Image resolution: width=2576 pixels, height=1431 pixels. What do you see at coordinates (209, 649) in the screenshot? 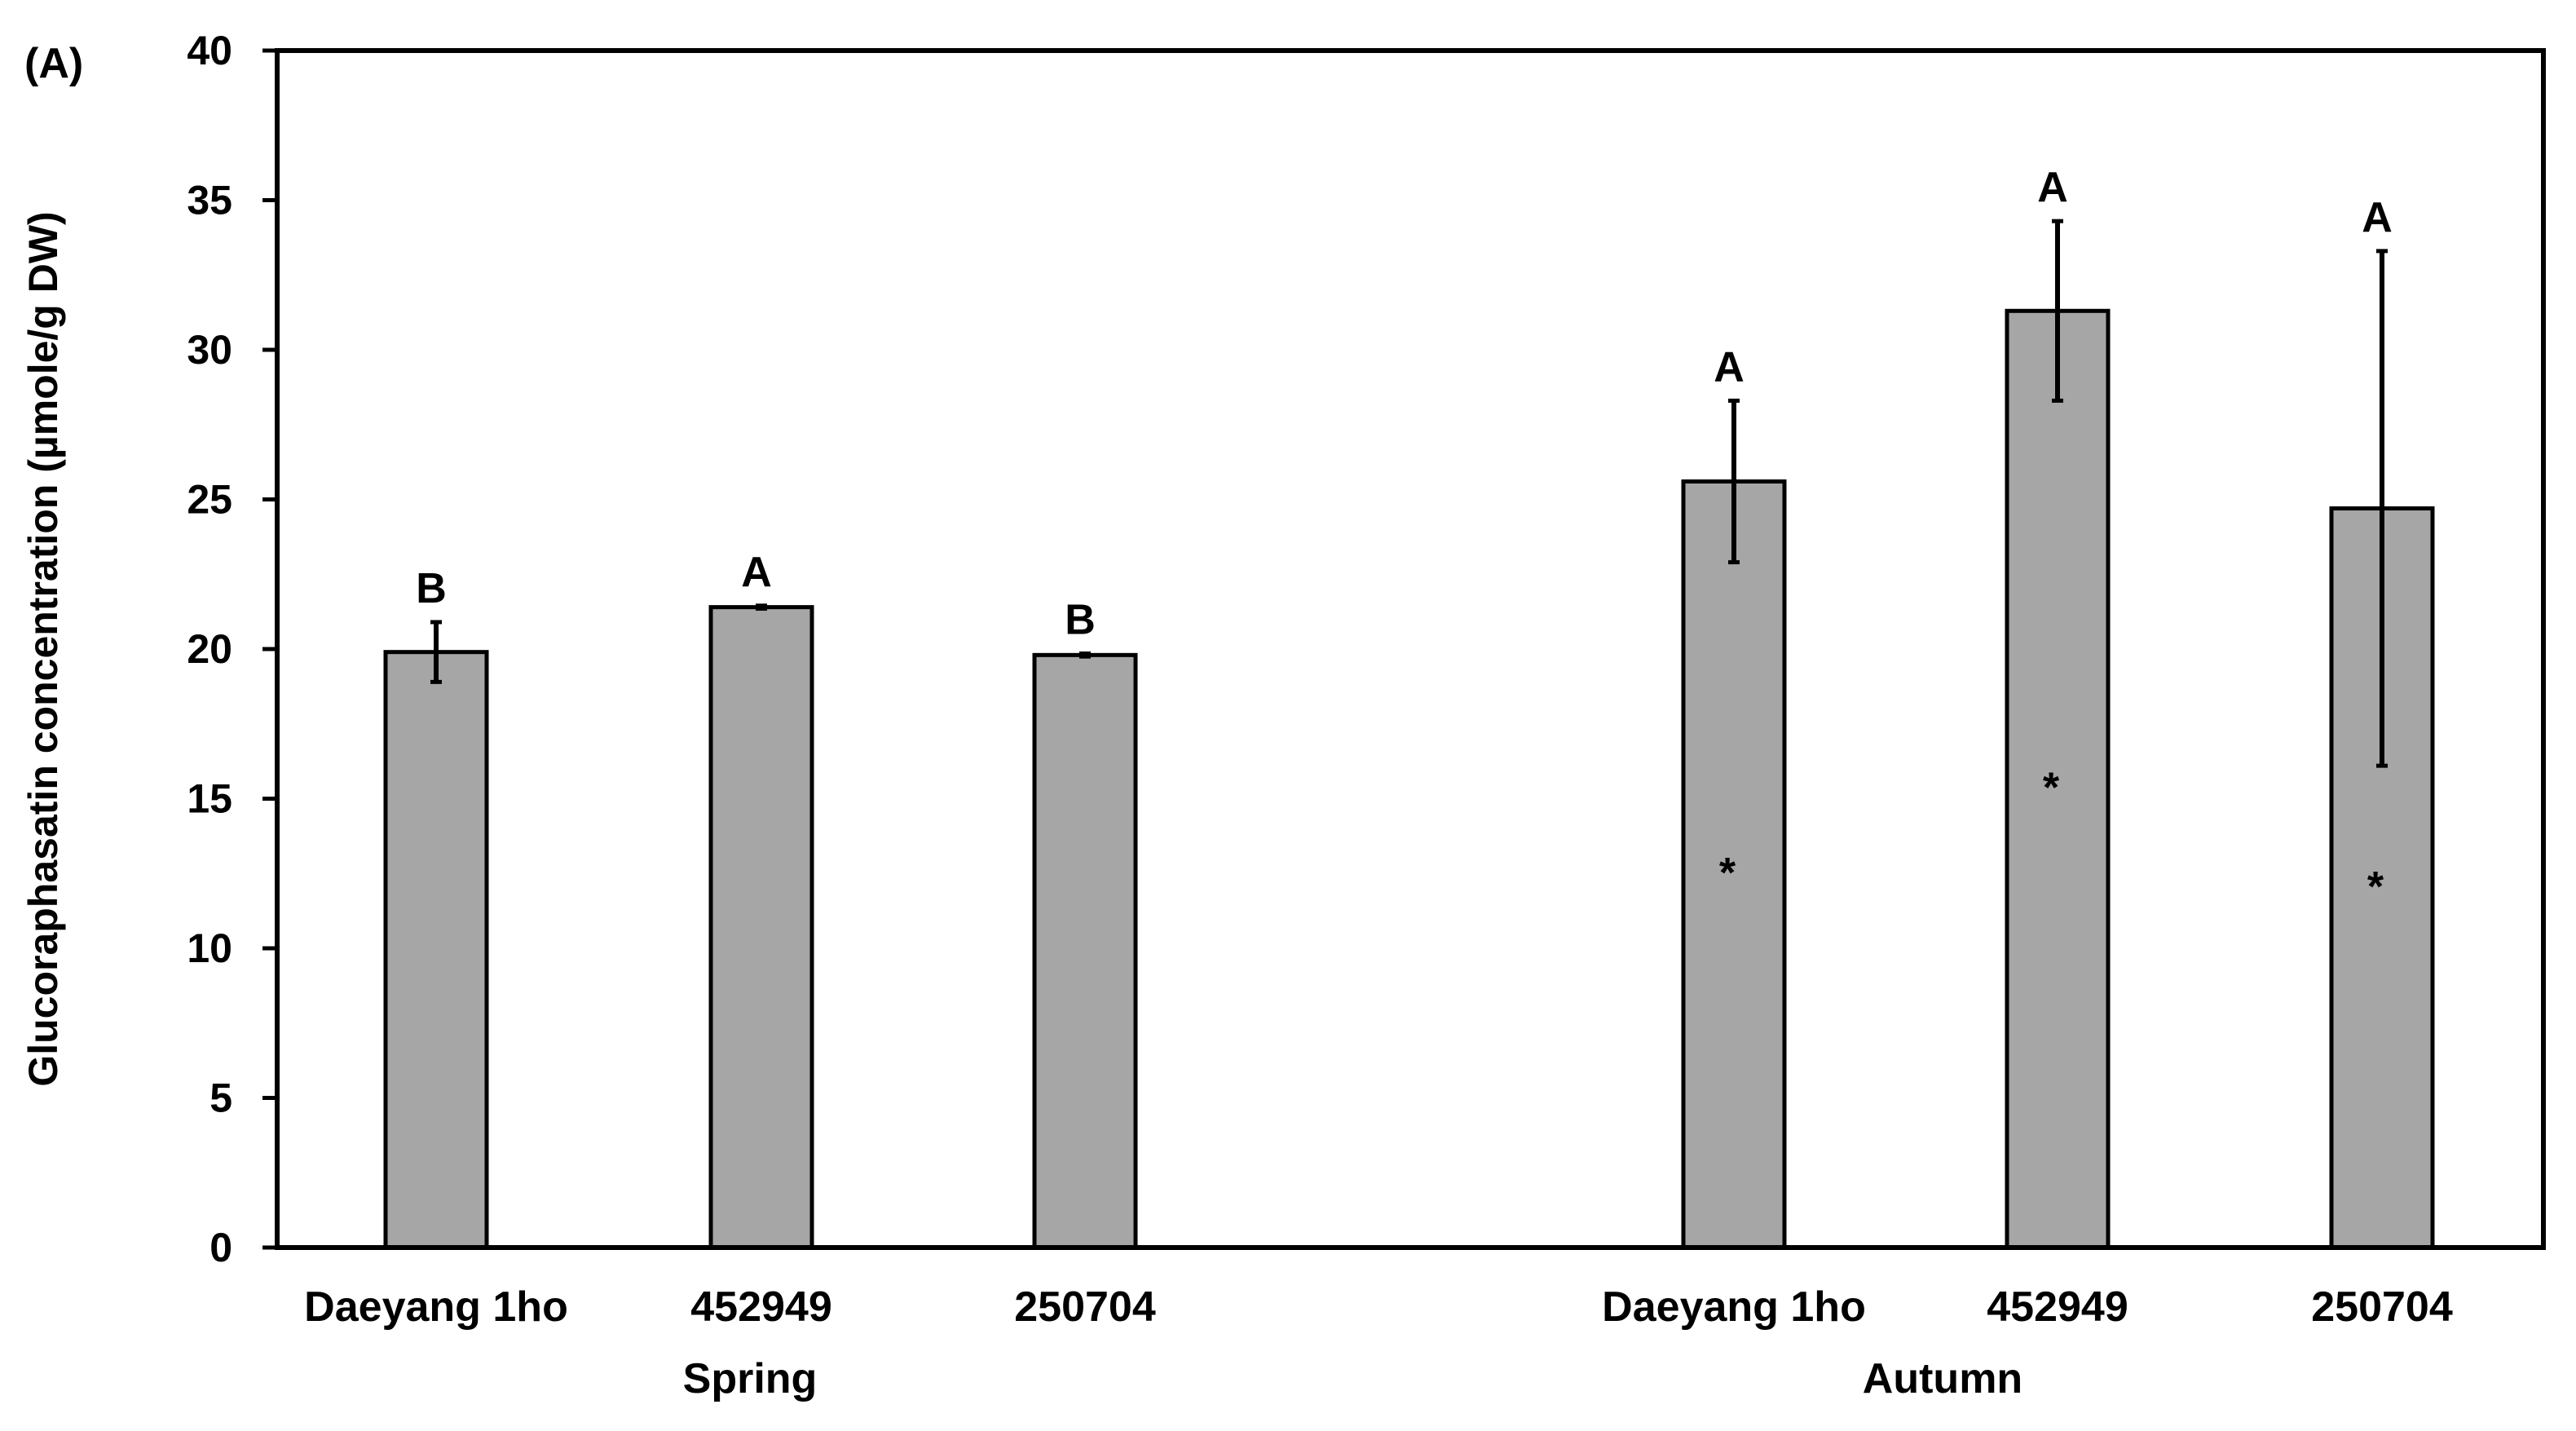
I see `y-tick-label: 20` at bounding box center [209, 649].